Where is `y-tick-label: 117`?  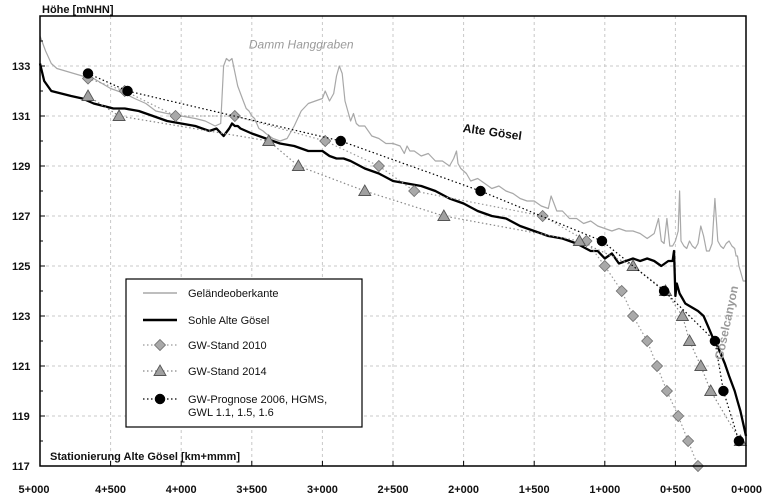
y-tick-label: 117 is located at coordinates (21, 467).